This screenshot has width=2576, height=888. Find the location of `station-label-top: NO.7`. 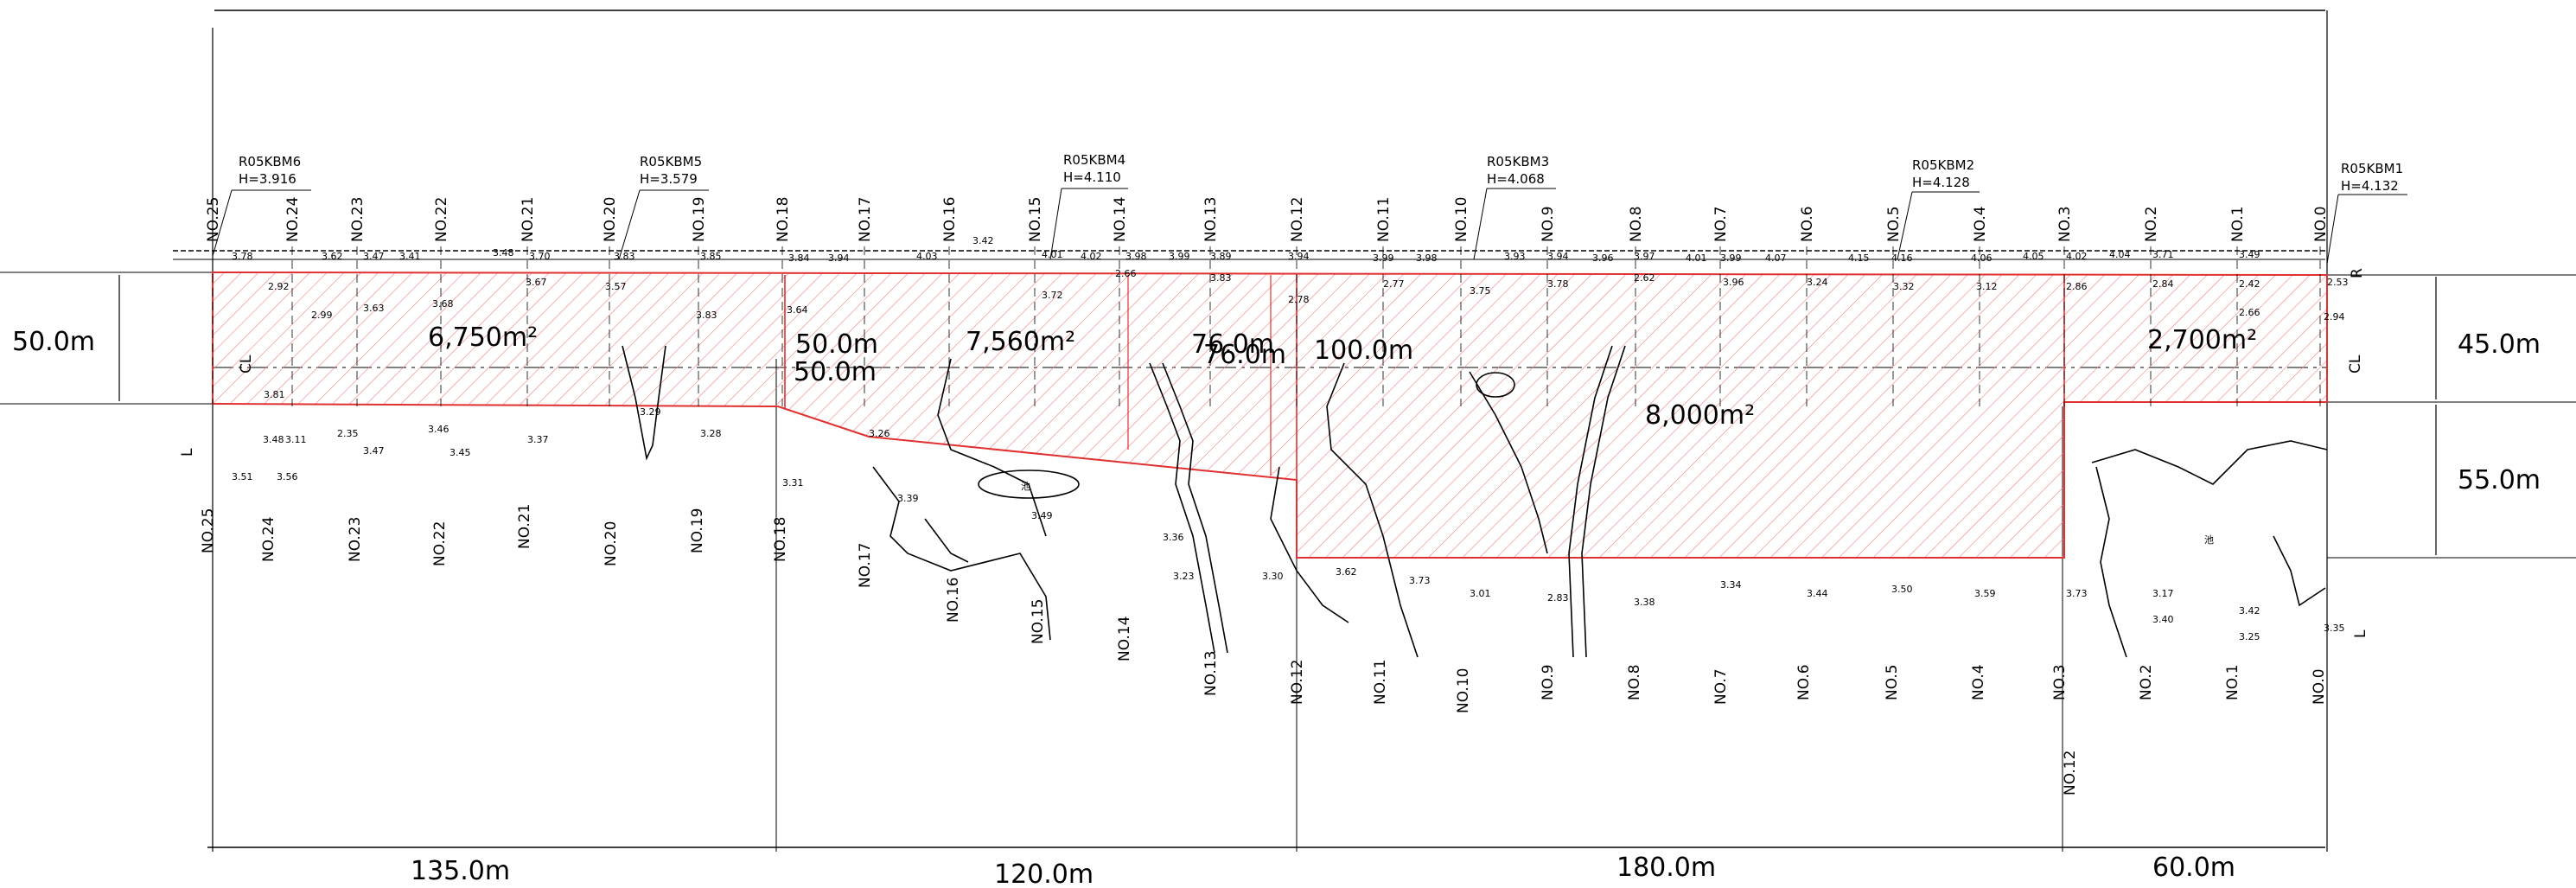

station-label-top: NO.7 is located at coordinates (1721, 224).